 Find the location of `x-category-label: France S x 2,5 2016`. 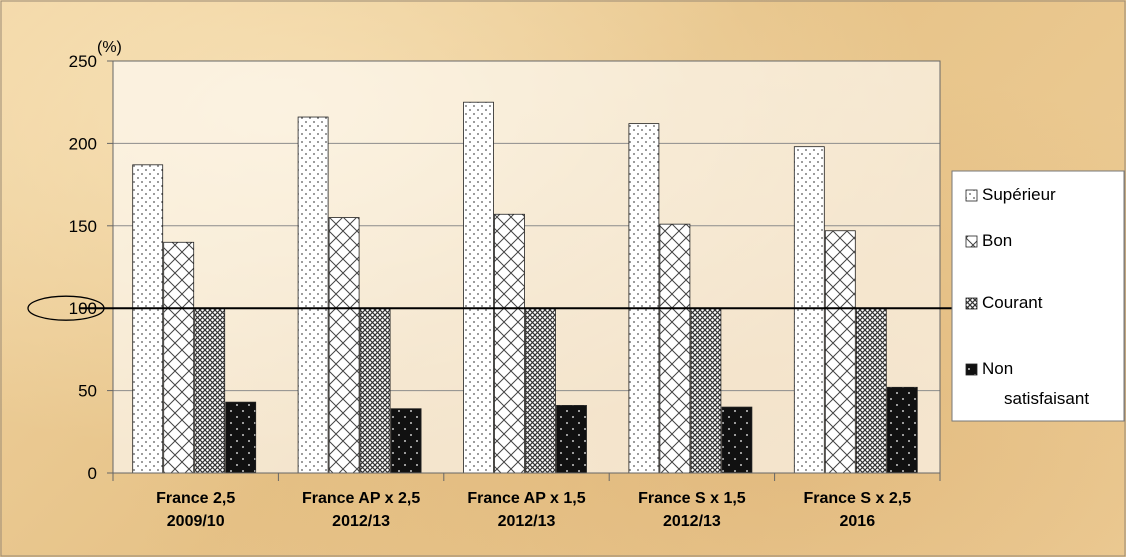

x-category-label: France S x 2,5 2016 is located at coordinates (857, 510).